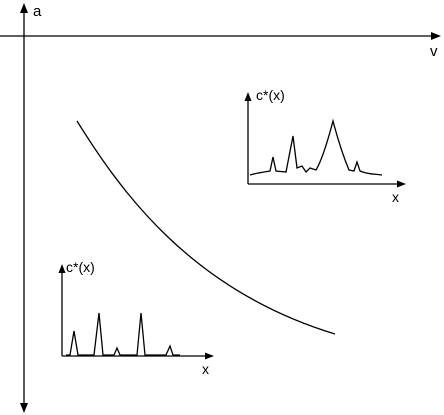  What do you see at coordinates (248, 96) in the screenshot?
I see `inset-right-y-arrow` at bounding box center [248, 96].